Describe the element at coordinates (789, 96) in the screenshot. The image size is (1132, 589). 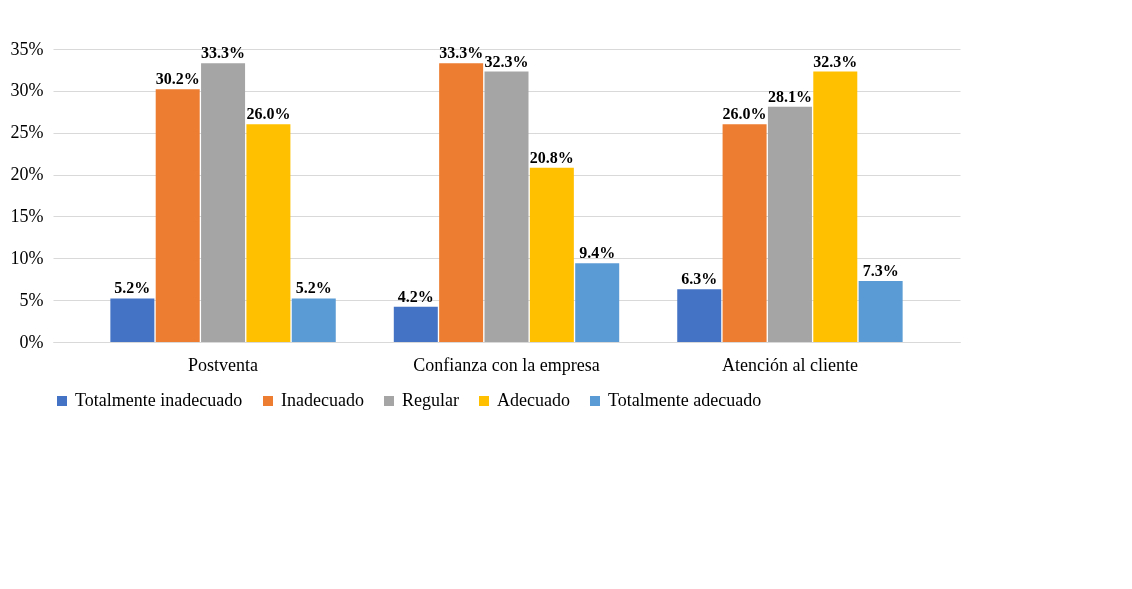
I see `data-label: 28.1%` at that location.